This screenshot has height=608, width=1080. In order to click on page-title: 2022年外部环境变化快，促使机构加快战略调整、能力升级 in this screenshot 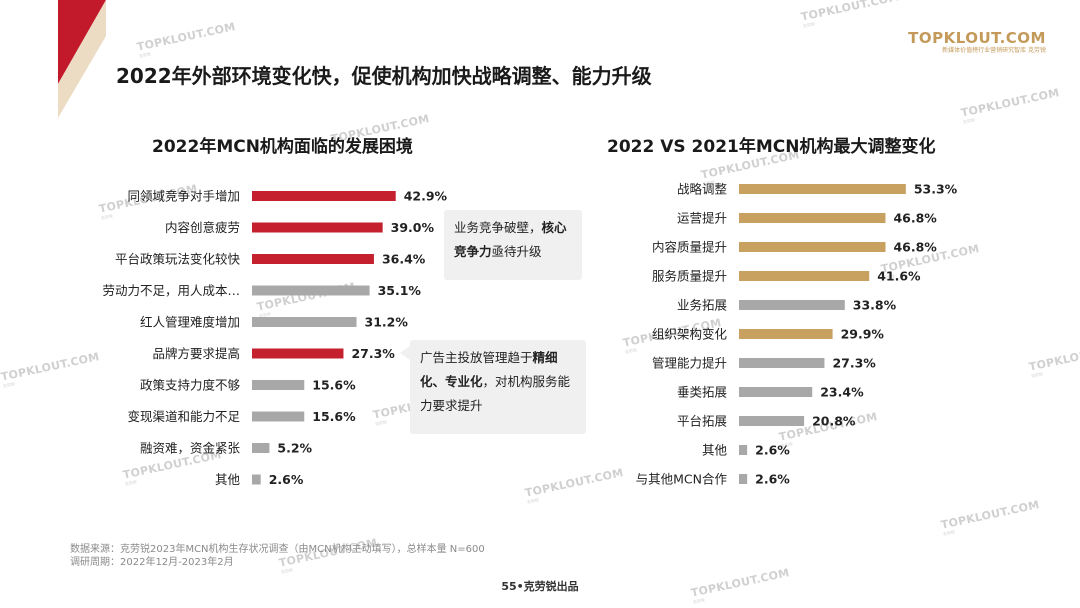, I will do `click(384, 76)`.